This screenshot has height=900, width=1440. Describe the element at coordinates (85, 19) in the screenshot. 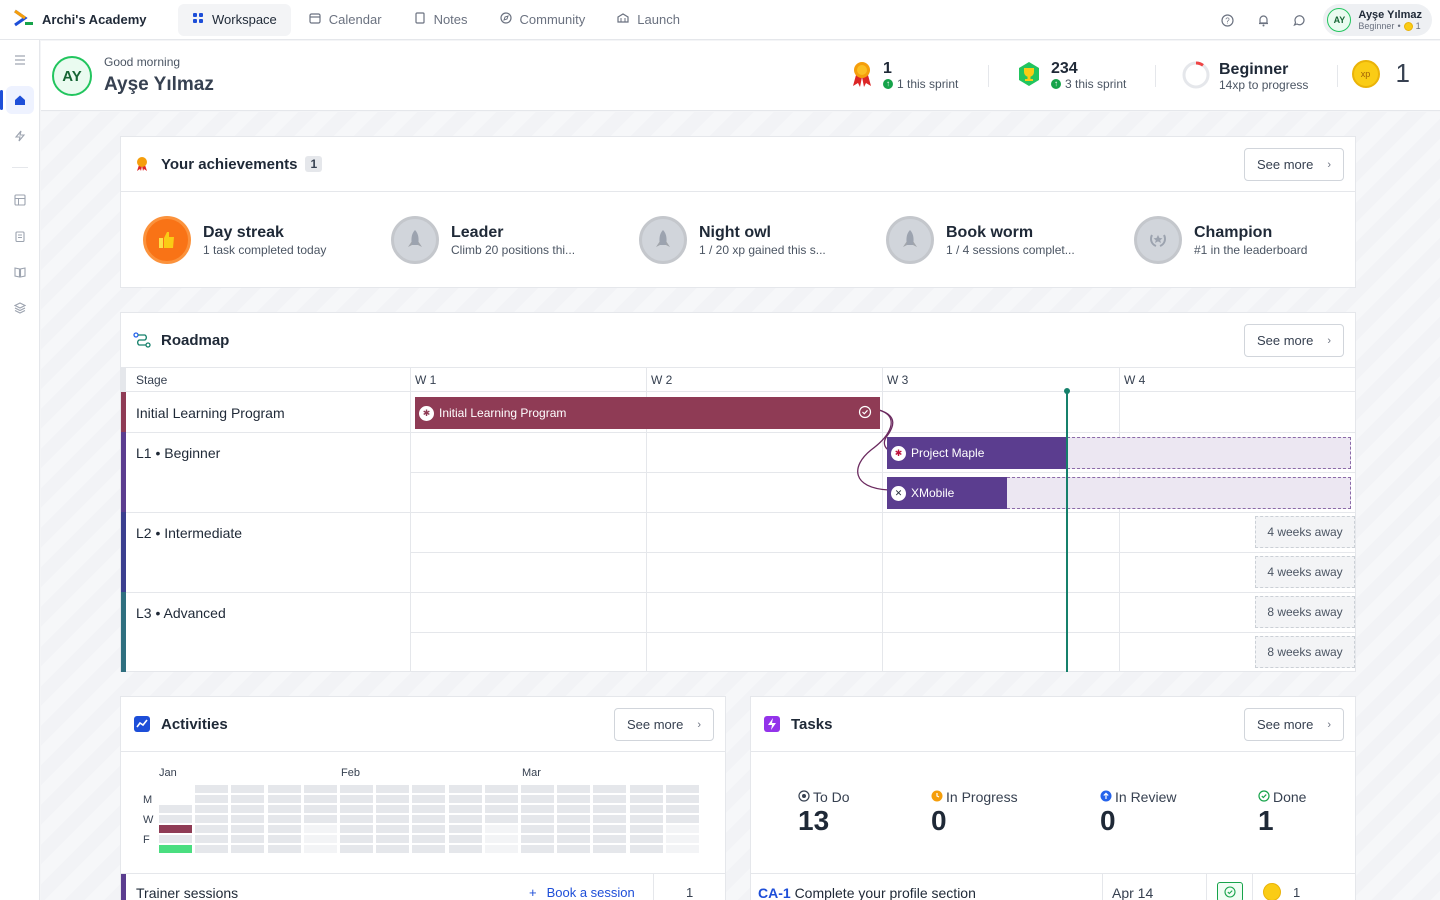

I see `brand: Archi's Academy` at that location.